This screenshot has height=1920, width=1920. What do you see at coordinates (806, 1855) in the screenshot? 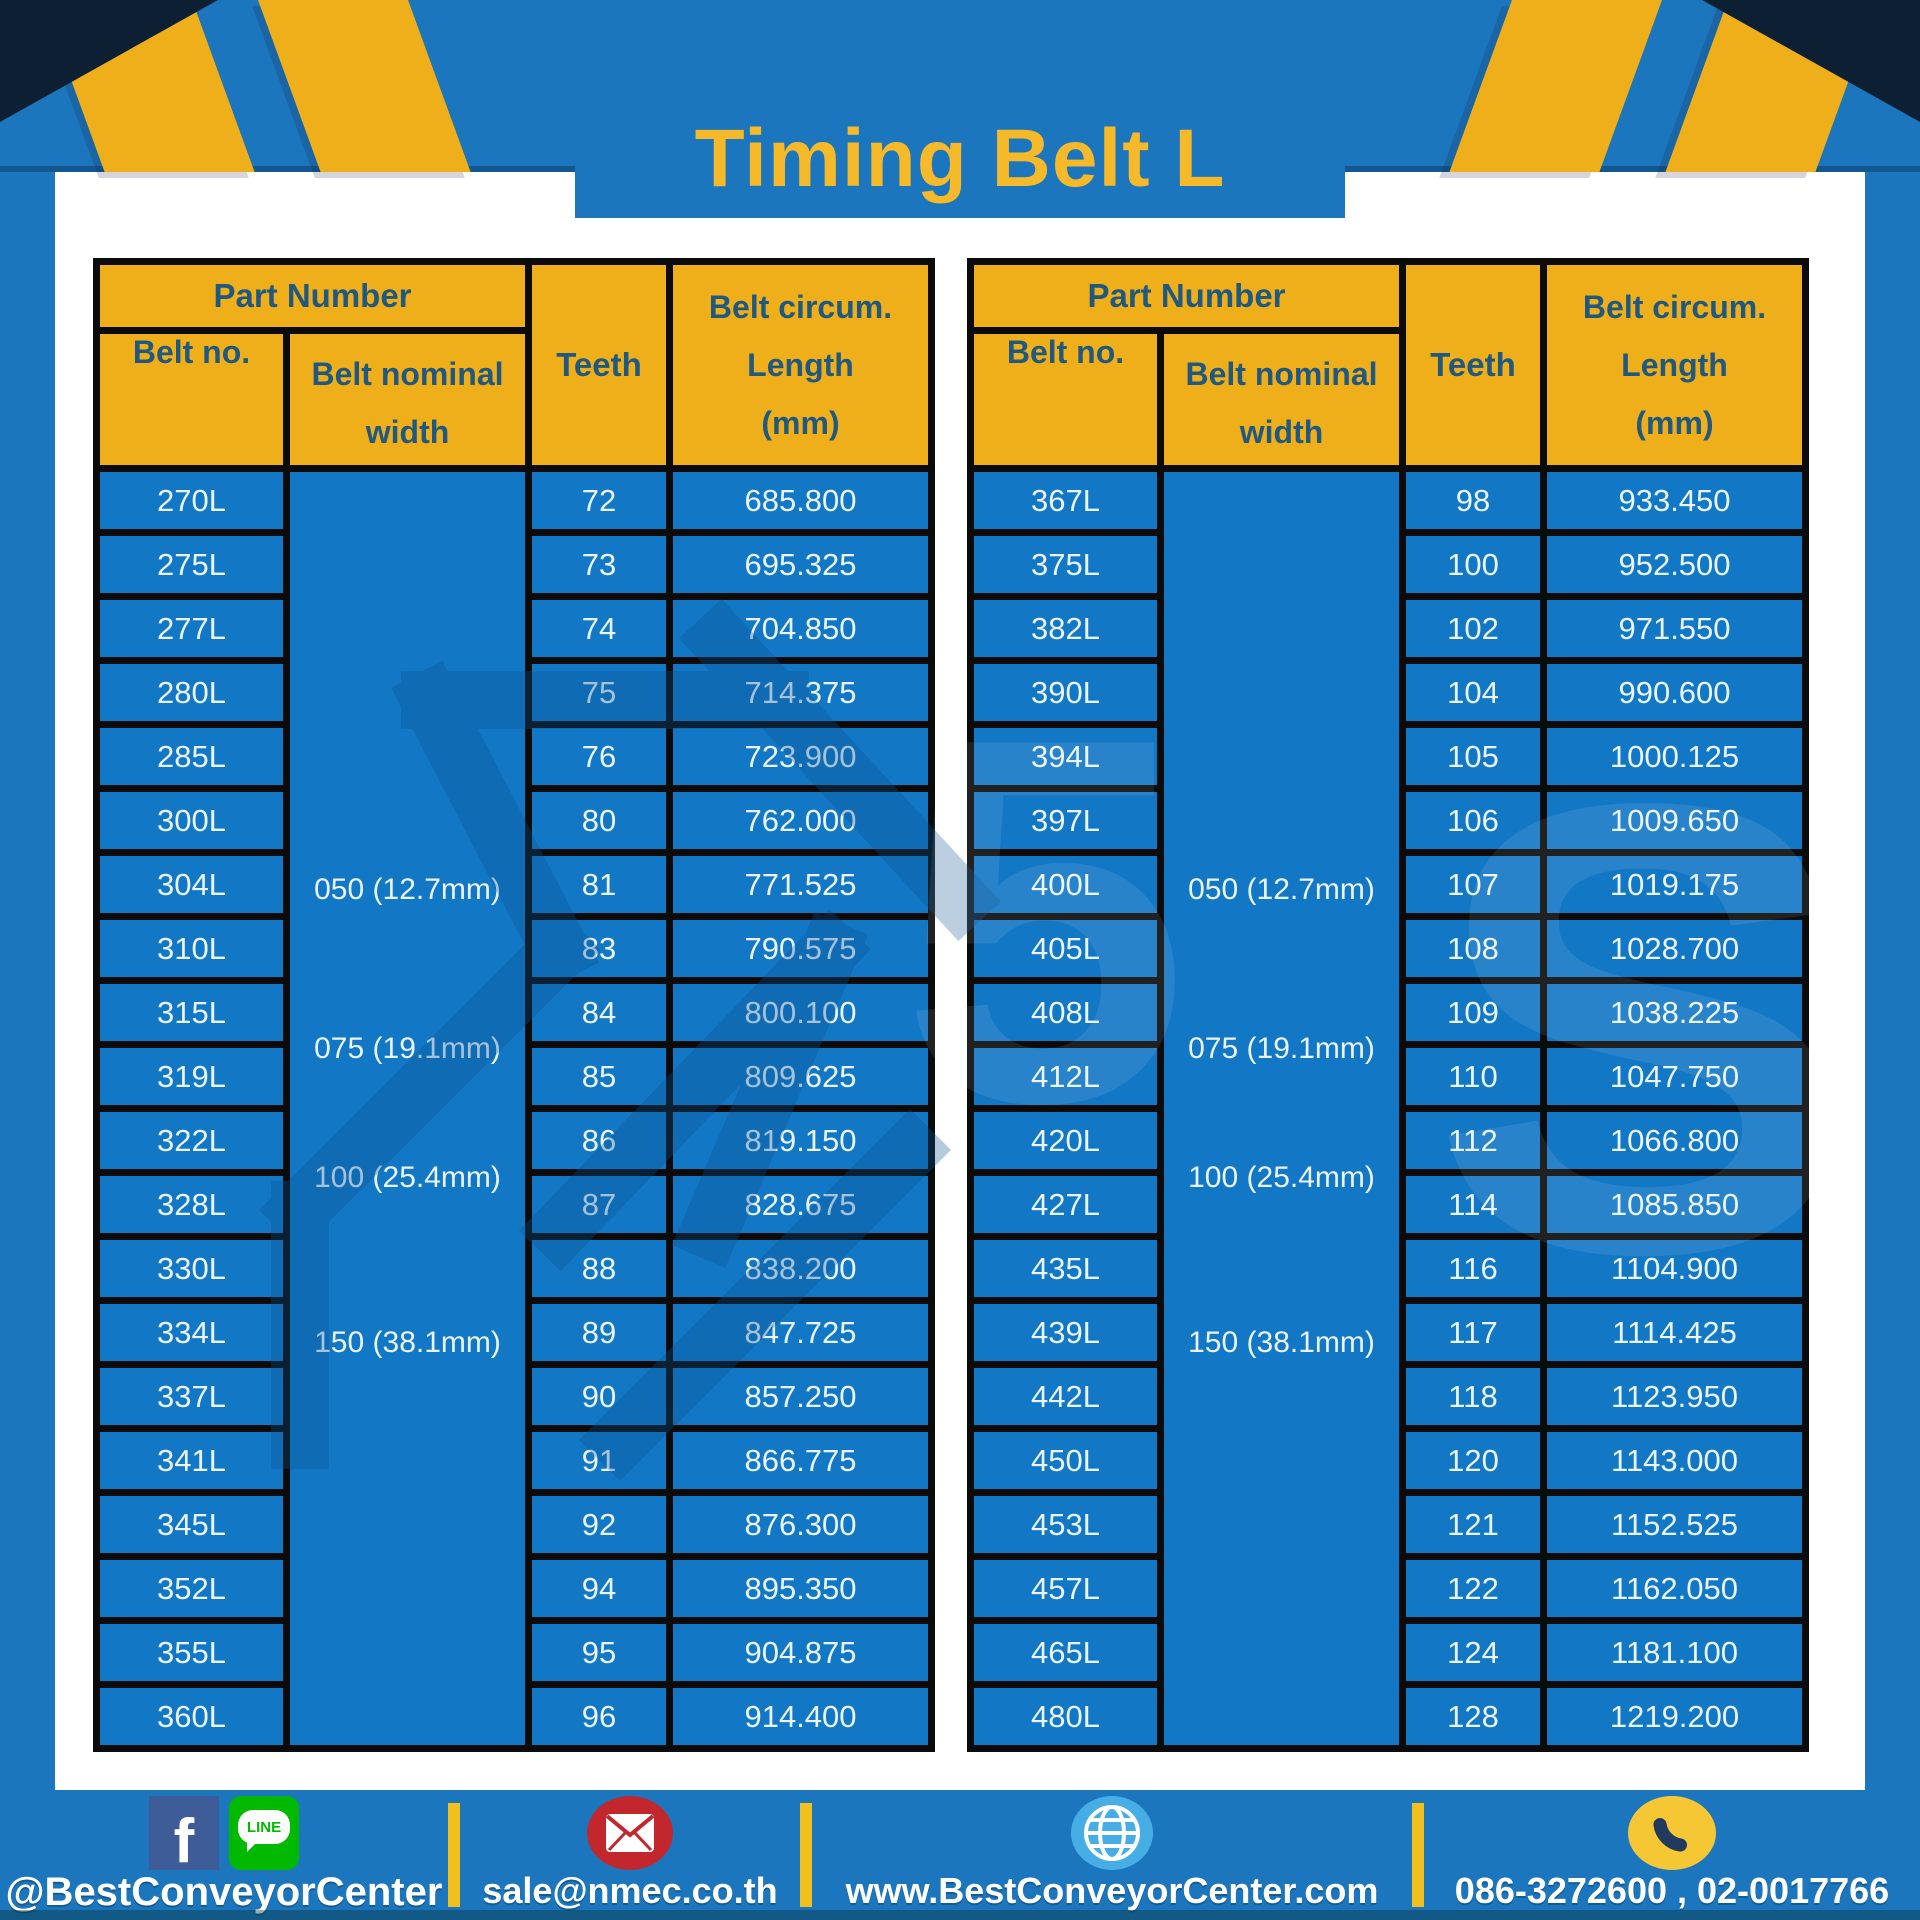
I see `footer-divider` at bounding box center [806, 1855].